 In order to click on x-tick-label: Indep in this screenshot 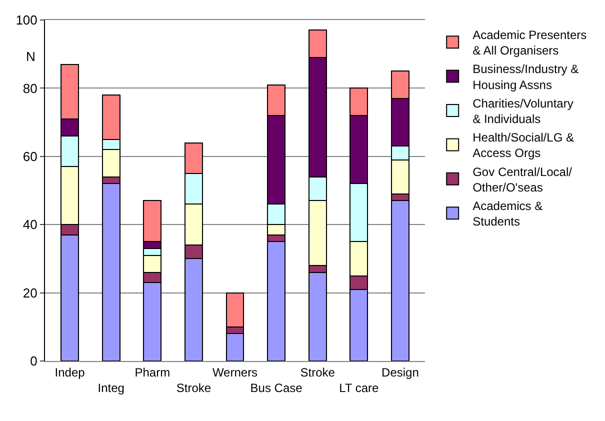, I will do `click(70, 372)`.